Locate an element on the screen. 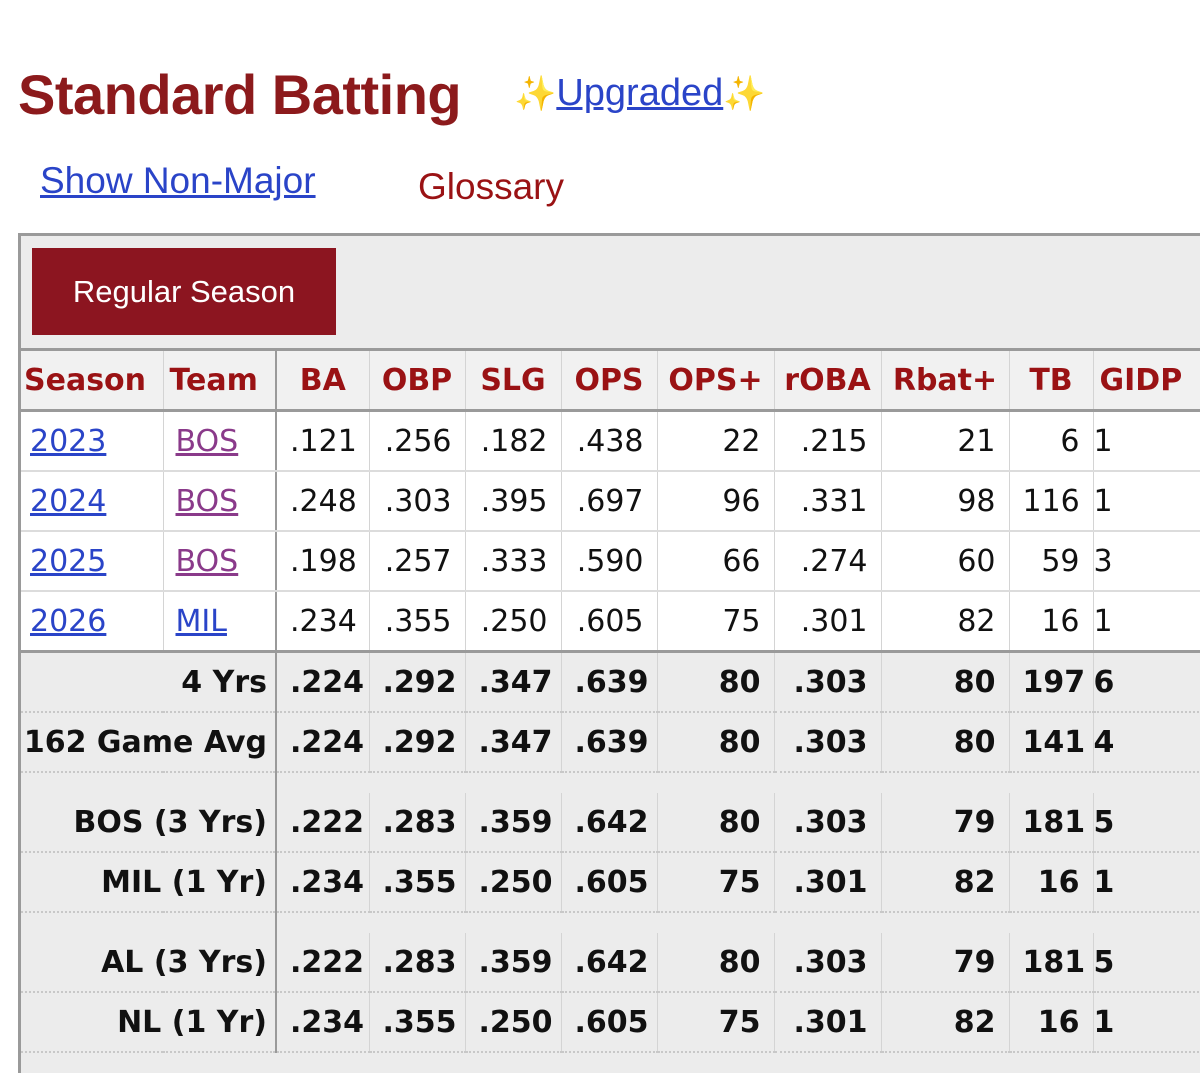  gidp-cell: 3 is located at coordinates (1146, 561).